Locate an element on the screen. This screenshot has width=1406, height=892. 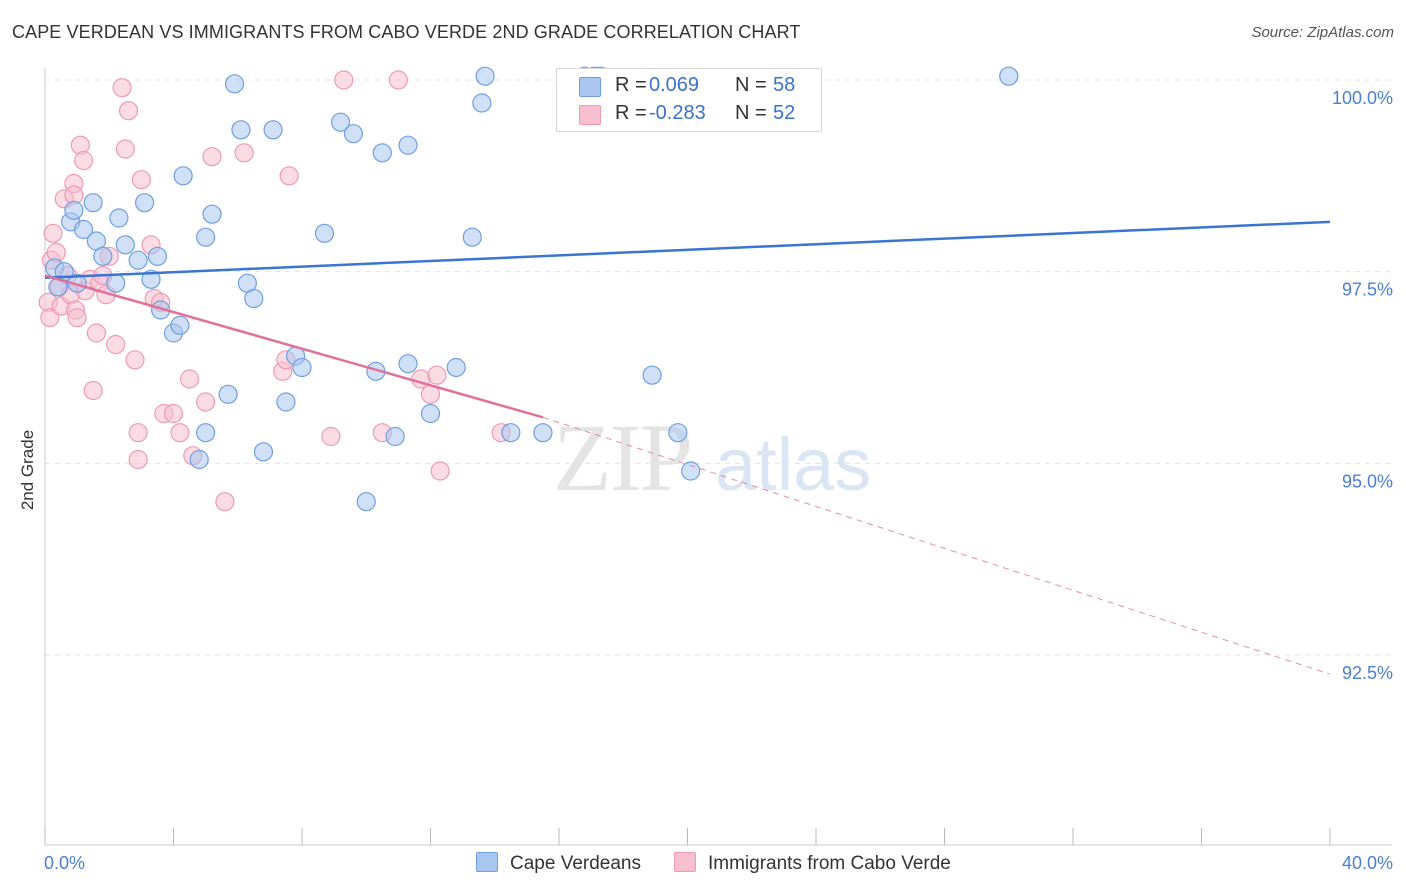
legend-n-value: 58 is located at coordinates (784, 85).